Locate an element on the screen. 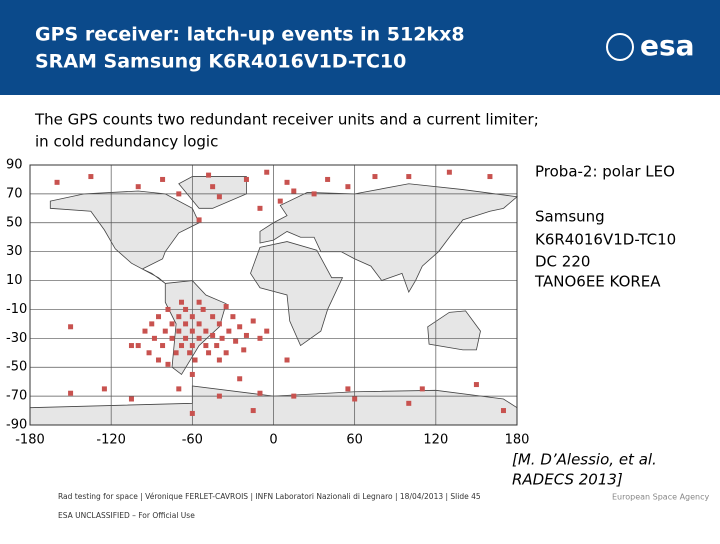  side-note: K6R4016V1D-TC10 is located at coordinates (605, 240).